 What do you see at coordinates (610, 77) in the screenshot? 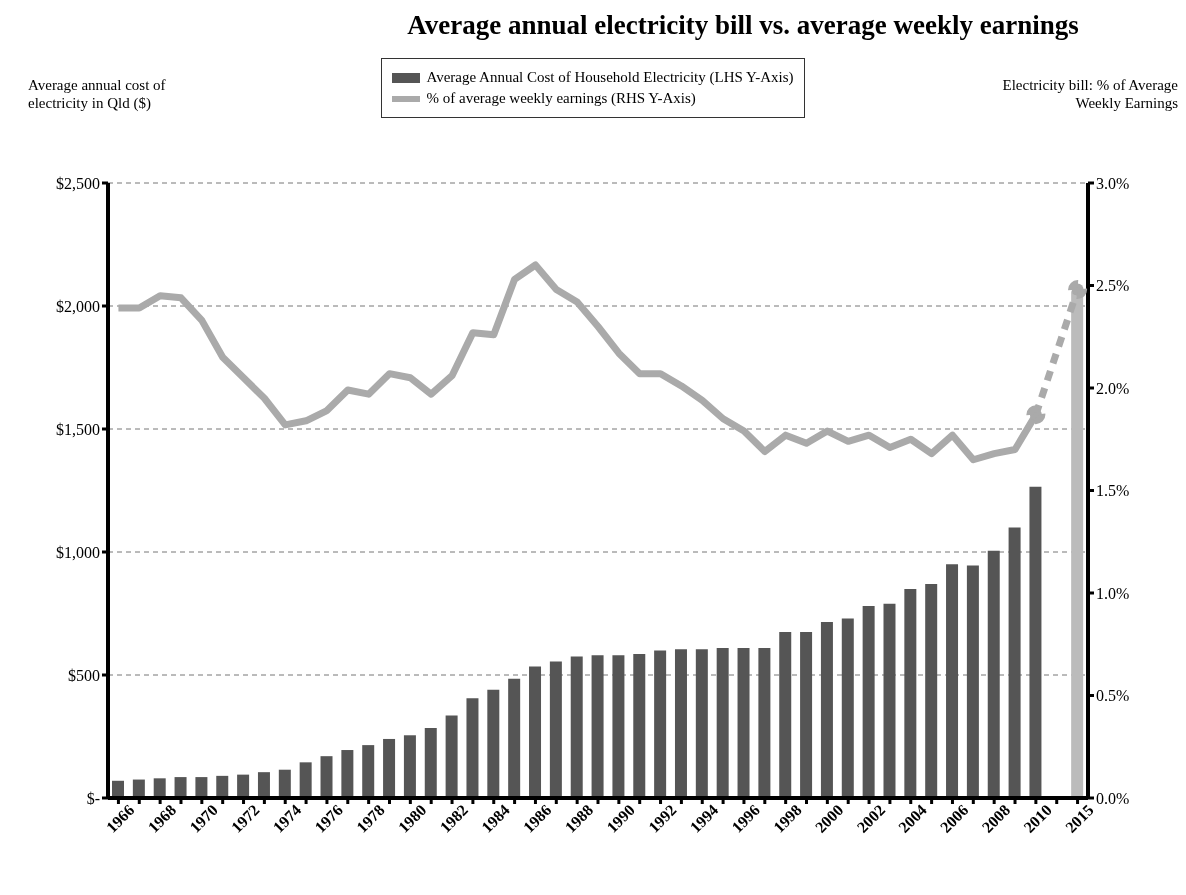
I see `legend-label: Average Annual Cost of Household Electricity (LHS Y-Axis)` at bounding box center [610, 77].